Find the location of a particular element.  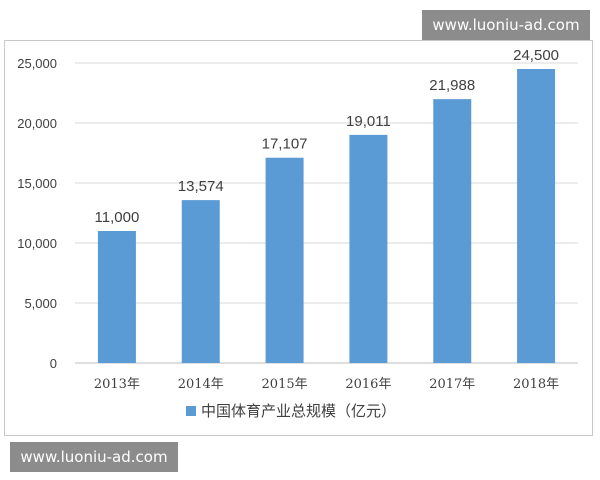

legend: 中国体育产业总规模（亿元） is located at coordinates (291, 411).